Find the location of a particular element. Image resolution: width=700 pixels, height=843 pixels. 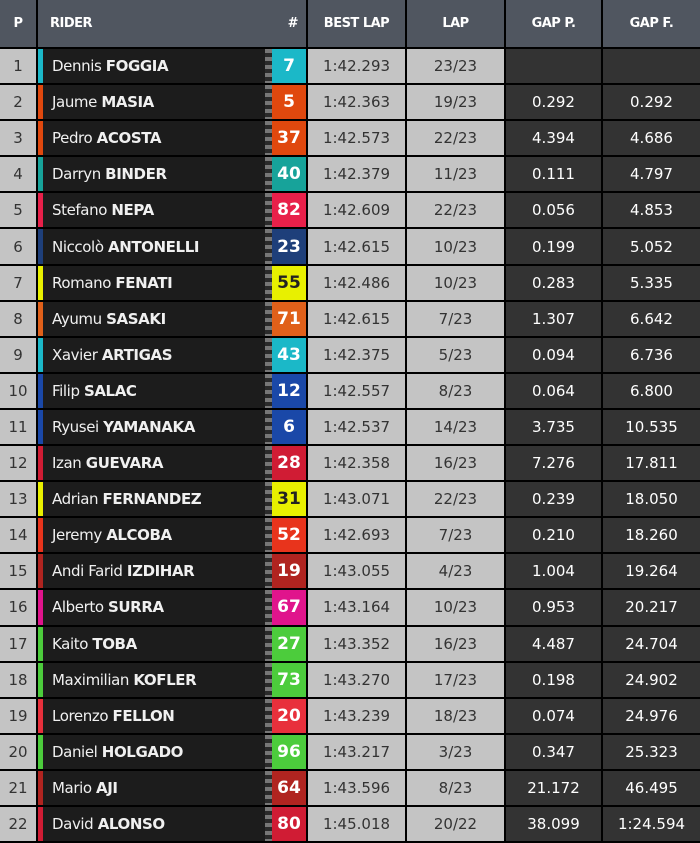

rider-name: Jeremy ALCOBA is located at coordinates (154, 535).